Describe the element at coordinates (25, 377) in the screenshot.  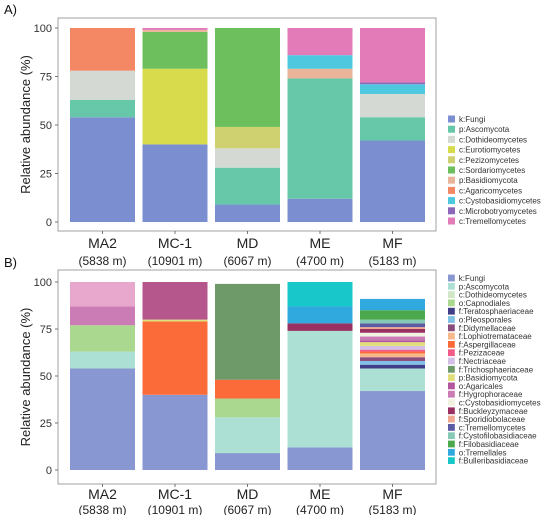
I see `panel-b-y-axis-title: Relative abundance (%)` at that location.